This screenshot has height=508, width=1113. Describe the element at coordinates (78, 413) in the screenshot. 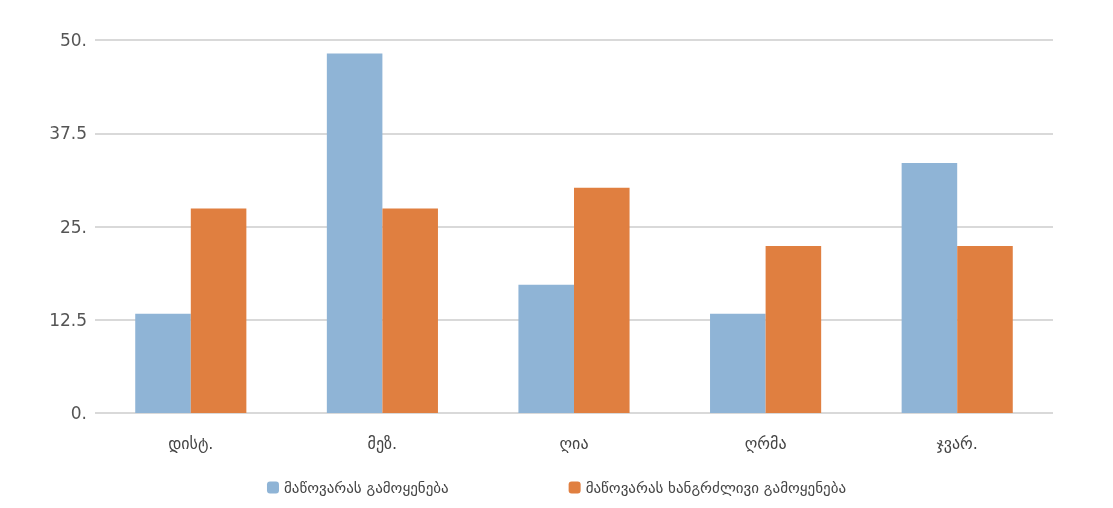

I see `y-tick-label: 0.` at that location.